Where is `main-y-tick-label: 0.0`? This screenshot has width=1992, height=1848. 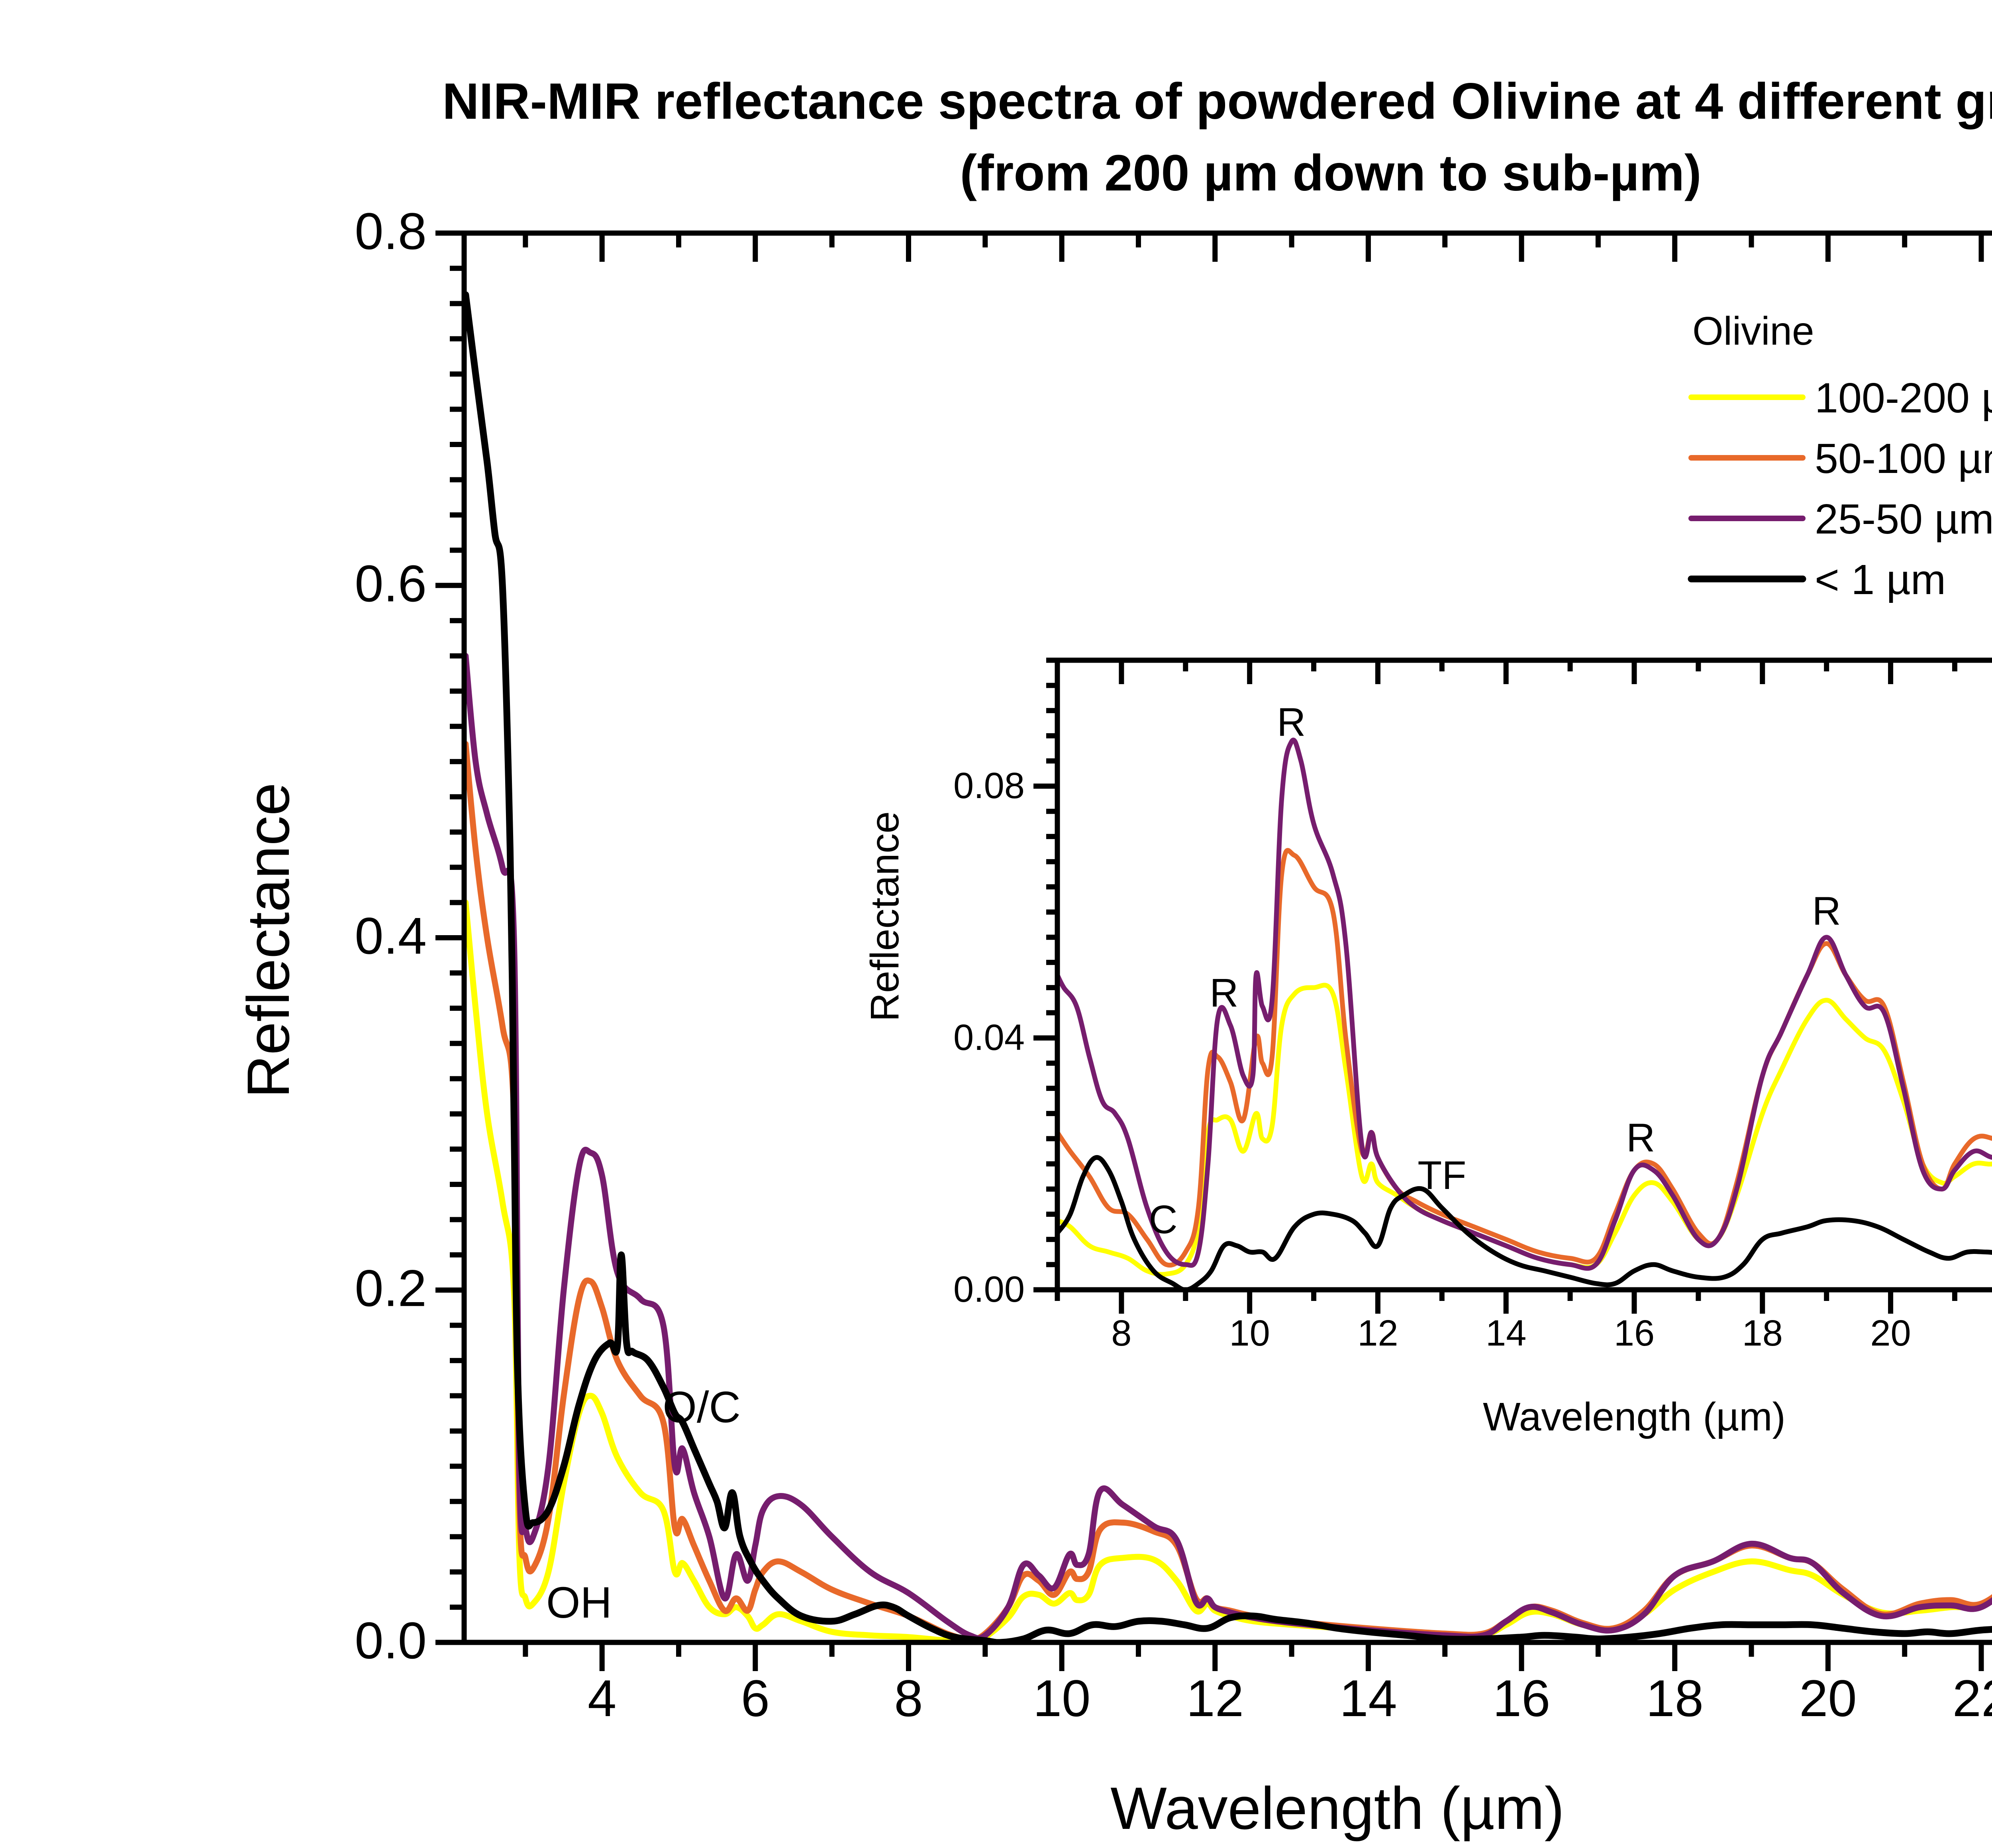
main-y-tick-label: 0.0 is located at coordinates (391, 1640).